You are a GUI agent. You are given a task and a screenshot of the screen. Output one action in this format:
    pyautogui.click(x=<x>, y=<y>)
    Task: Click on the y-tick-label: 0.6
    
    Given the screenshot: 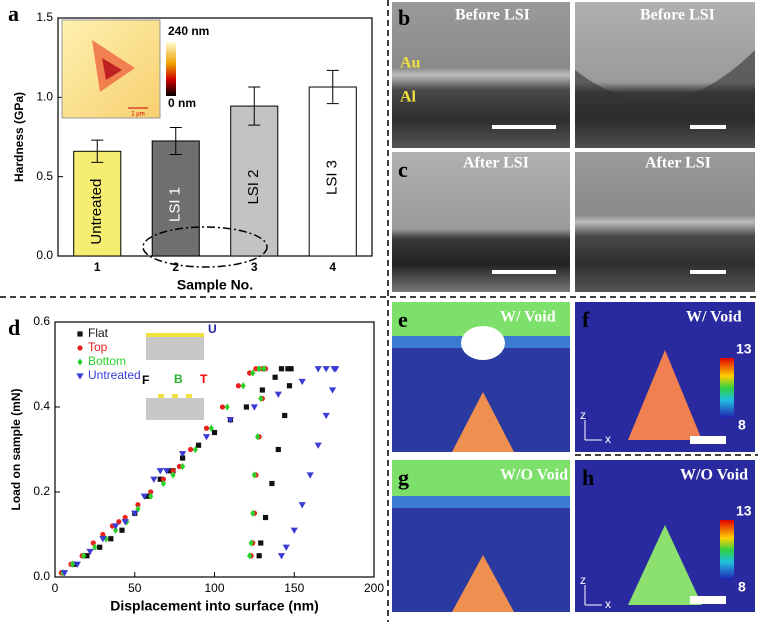 What is the action you would take?
    pyautogui.click(x=41, y=321)
    